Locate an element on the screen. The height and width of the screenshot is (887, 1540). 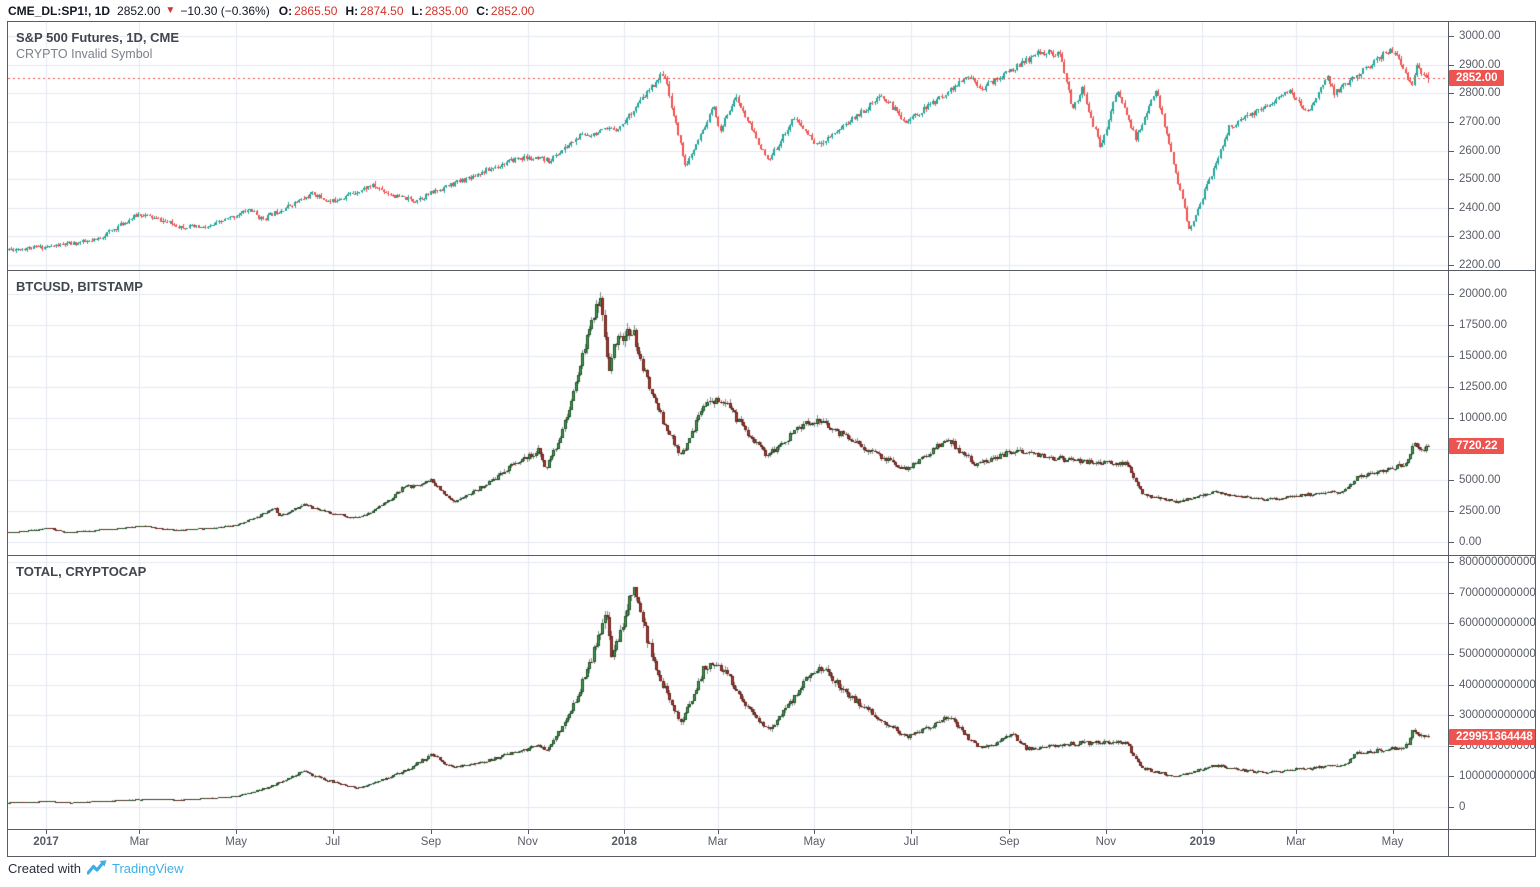
last-price-badge: 2852.00 is located at coordinates (1476, 78).